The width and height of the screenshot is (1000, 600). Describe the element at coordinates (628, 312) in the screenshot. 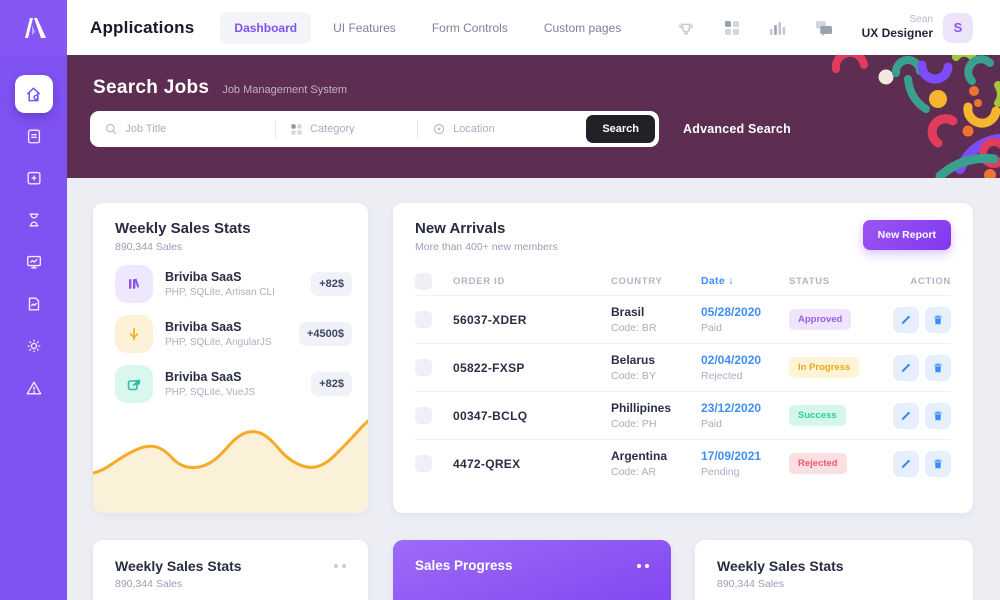

I see `country: Brasil` at that location.